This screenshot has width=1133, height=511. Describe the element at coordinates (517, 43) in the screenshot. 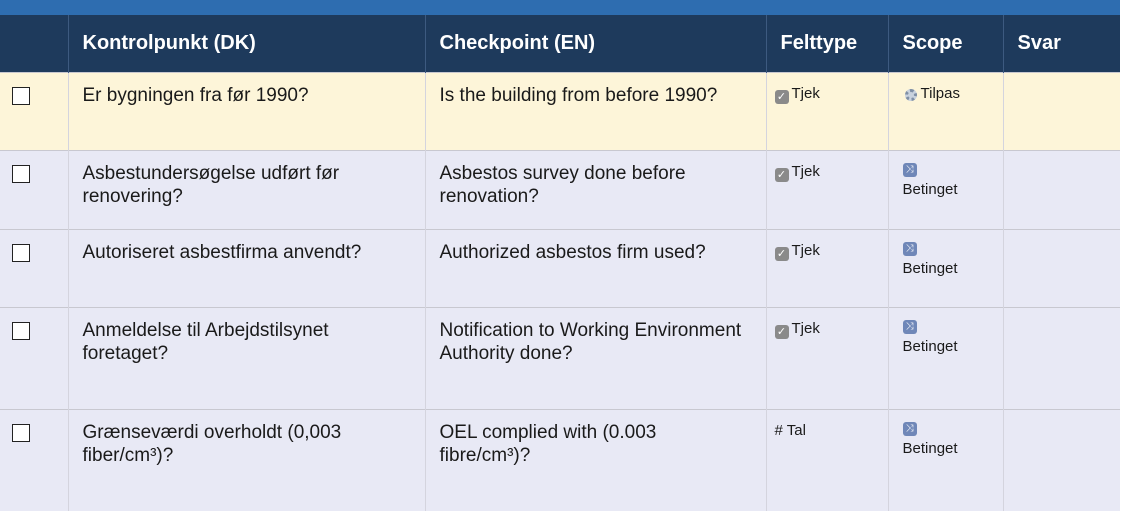

I see `header-text: Checkpoint (EN)` at that location.